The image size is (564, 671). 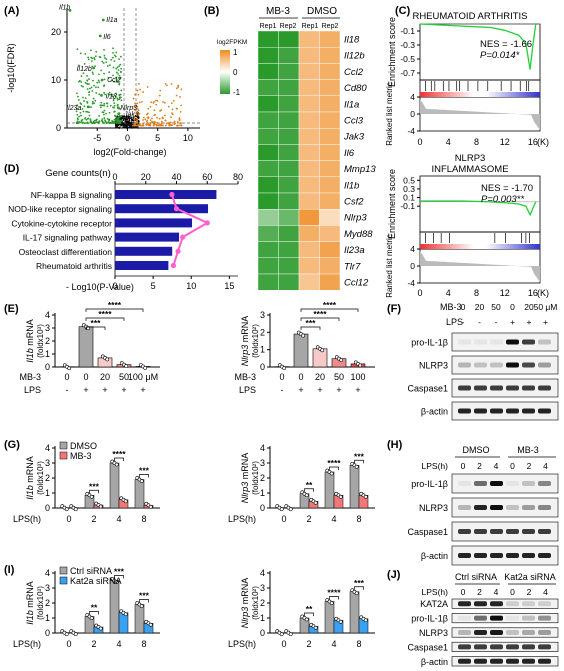 What do you see at coordinates (330, 26) in the screenshot?
I see `b-rep-4: Rep2` at bounding box center [330, 26].